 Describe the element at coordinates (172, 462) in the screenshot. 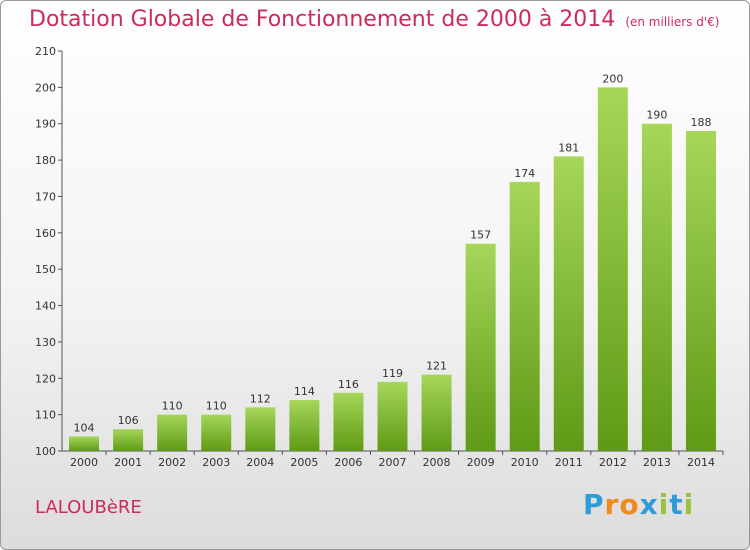

I see `x-tick-label: 2002` at that location.